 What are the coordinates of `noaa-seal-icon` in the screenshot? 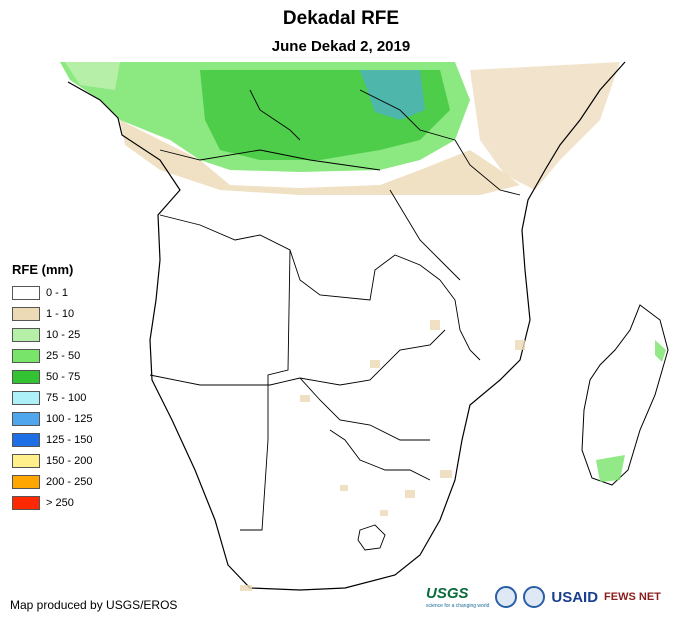 It's located at (506, 597).